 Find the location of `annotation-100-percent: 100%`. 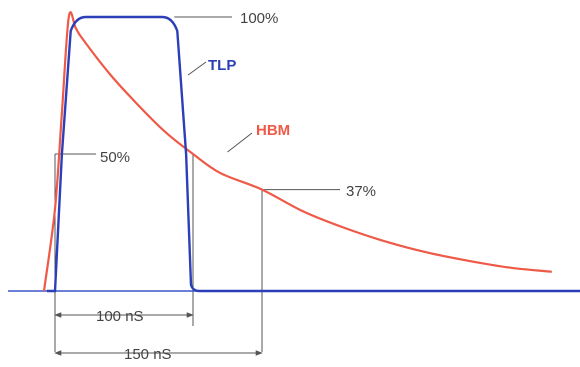

annotation-100-percent: 100% is located at coordinates (259, 18).